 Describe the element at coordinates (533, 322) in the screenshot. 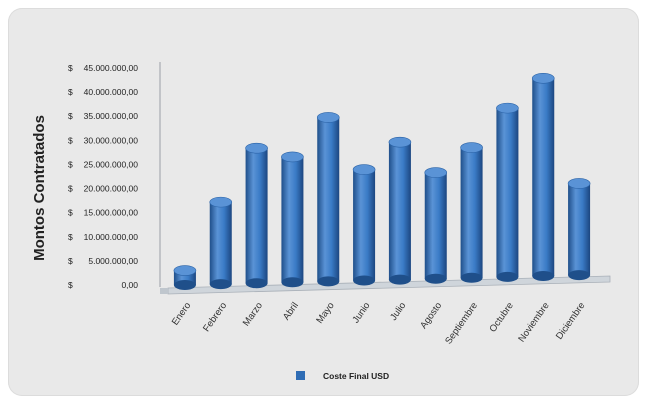

I see `x-tick-label: Noviembre` at that location.